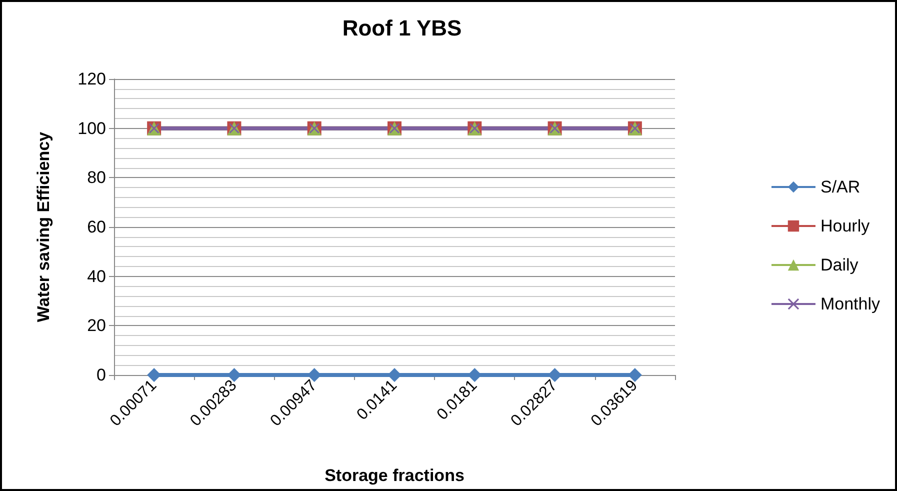 This screenshot has width=897, height=491. Describe the element at coordinates (96, 227) in the screenshot. I see `y-tick-label: 60` at that location.